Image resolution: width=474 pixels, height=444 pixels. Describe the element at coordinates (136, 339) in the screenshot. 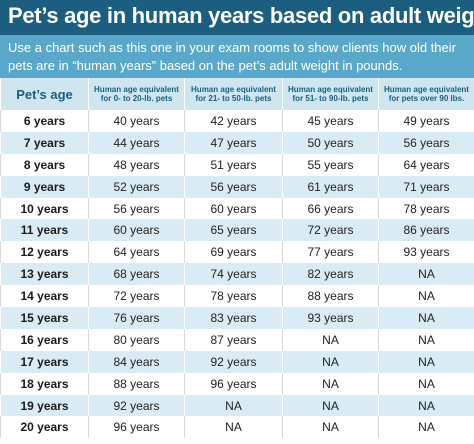

I see `age-0-20-cell: 80 years` at that location.